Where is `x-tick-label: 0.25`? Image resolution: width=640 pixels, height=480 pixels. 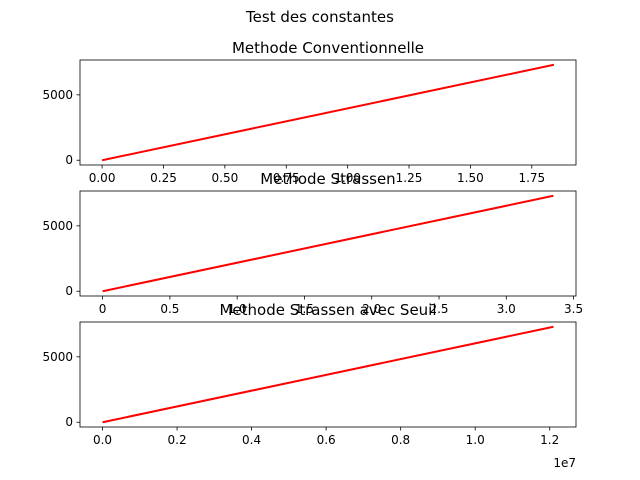 x-tick-label: 0.25 is located at coordinates (163, 178).